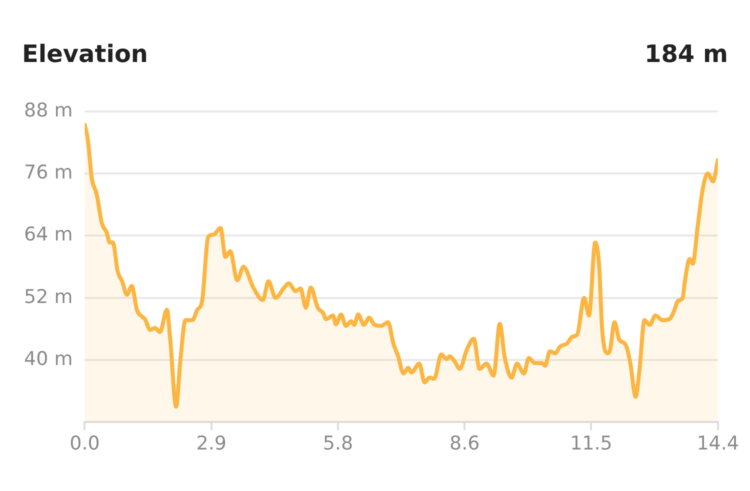 This screenshot has height=491, width=750. I want to click on x-tick-label: 11.5, so click(591, 443).